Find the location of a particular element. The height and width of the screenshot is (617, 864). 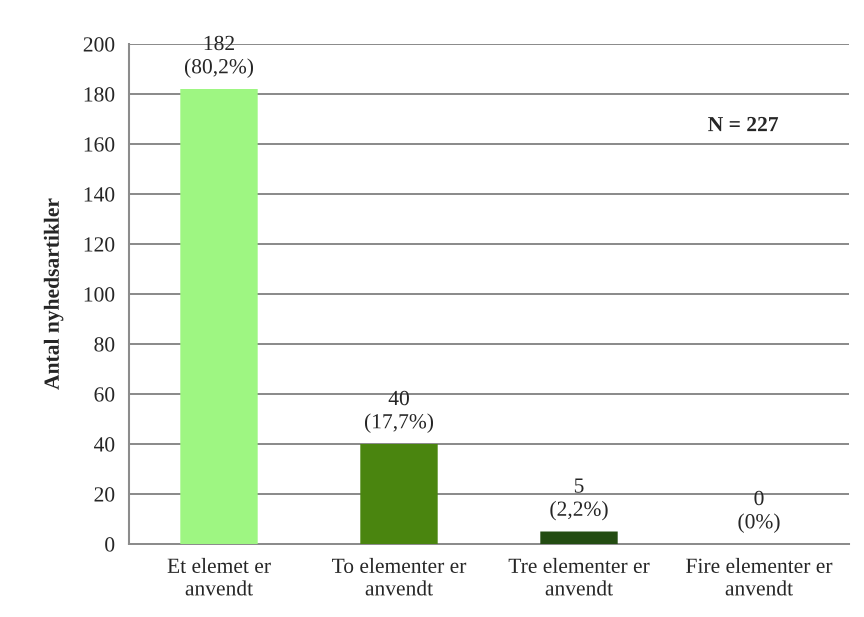

y-tick-label: 200 is located at coordinates (99, 44).